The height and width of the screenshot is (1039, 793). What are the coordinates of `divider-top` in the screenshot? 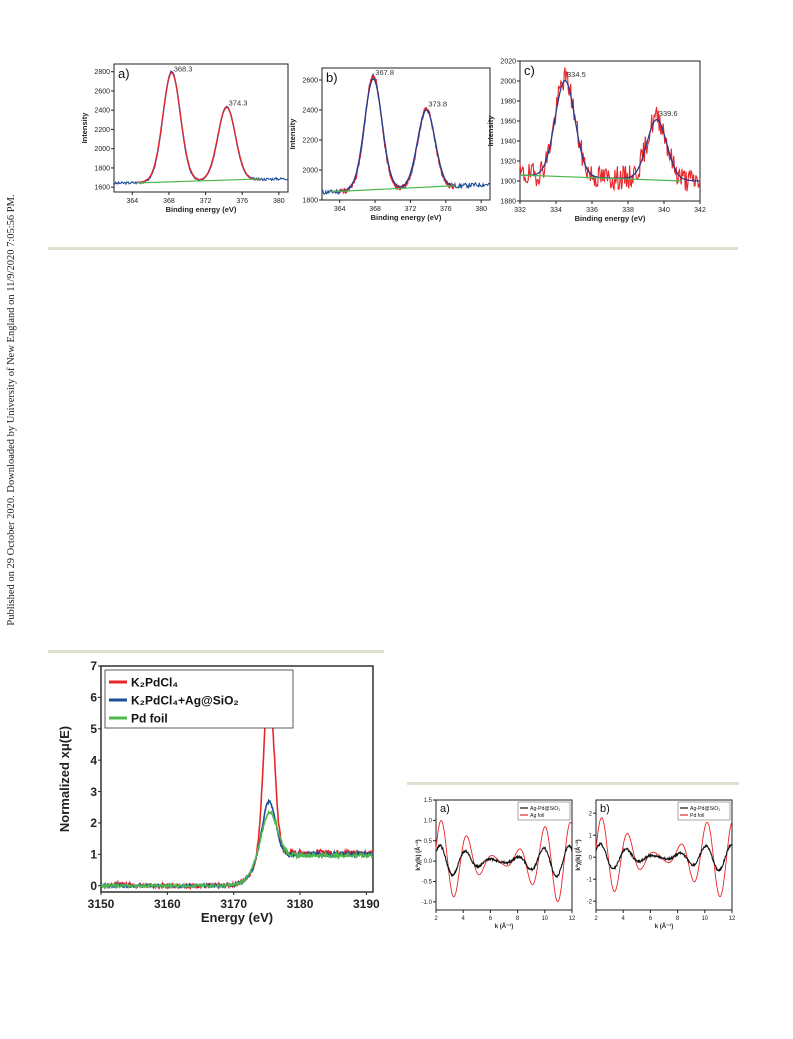 It's located at (393, 248).